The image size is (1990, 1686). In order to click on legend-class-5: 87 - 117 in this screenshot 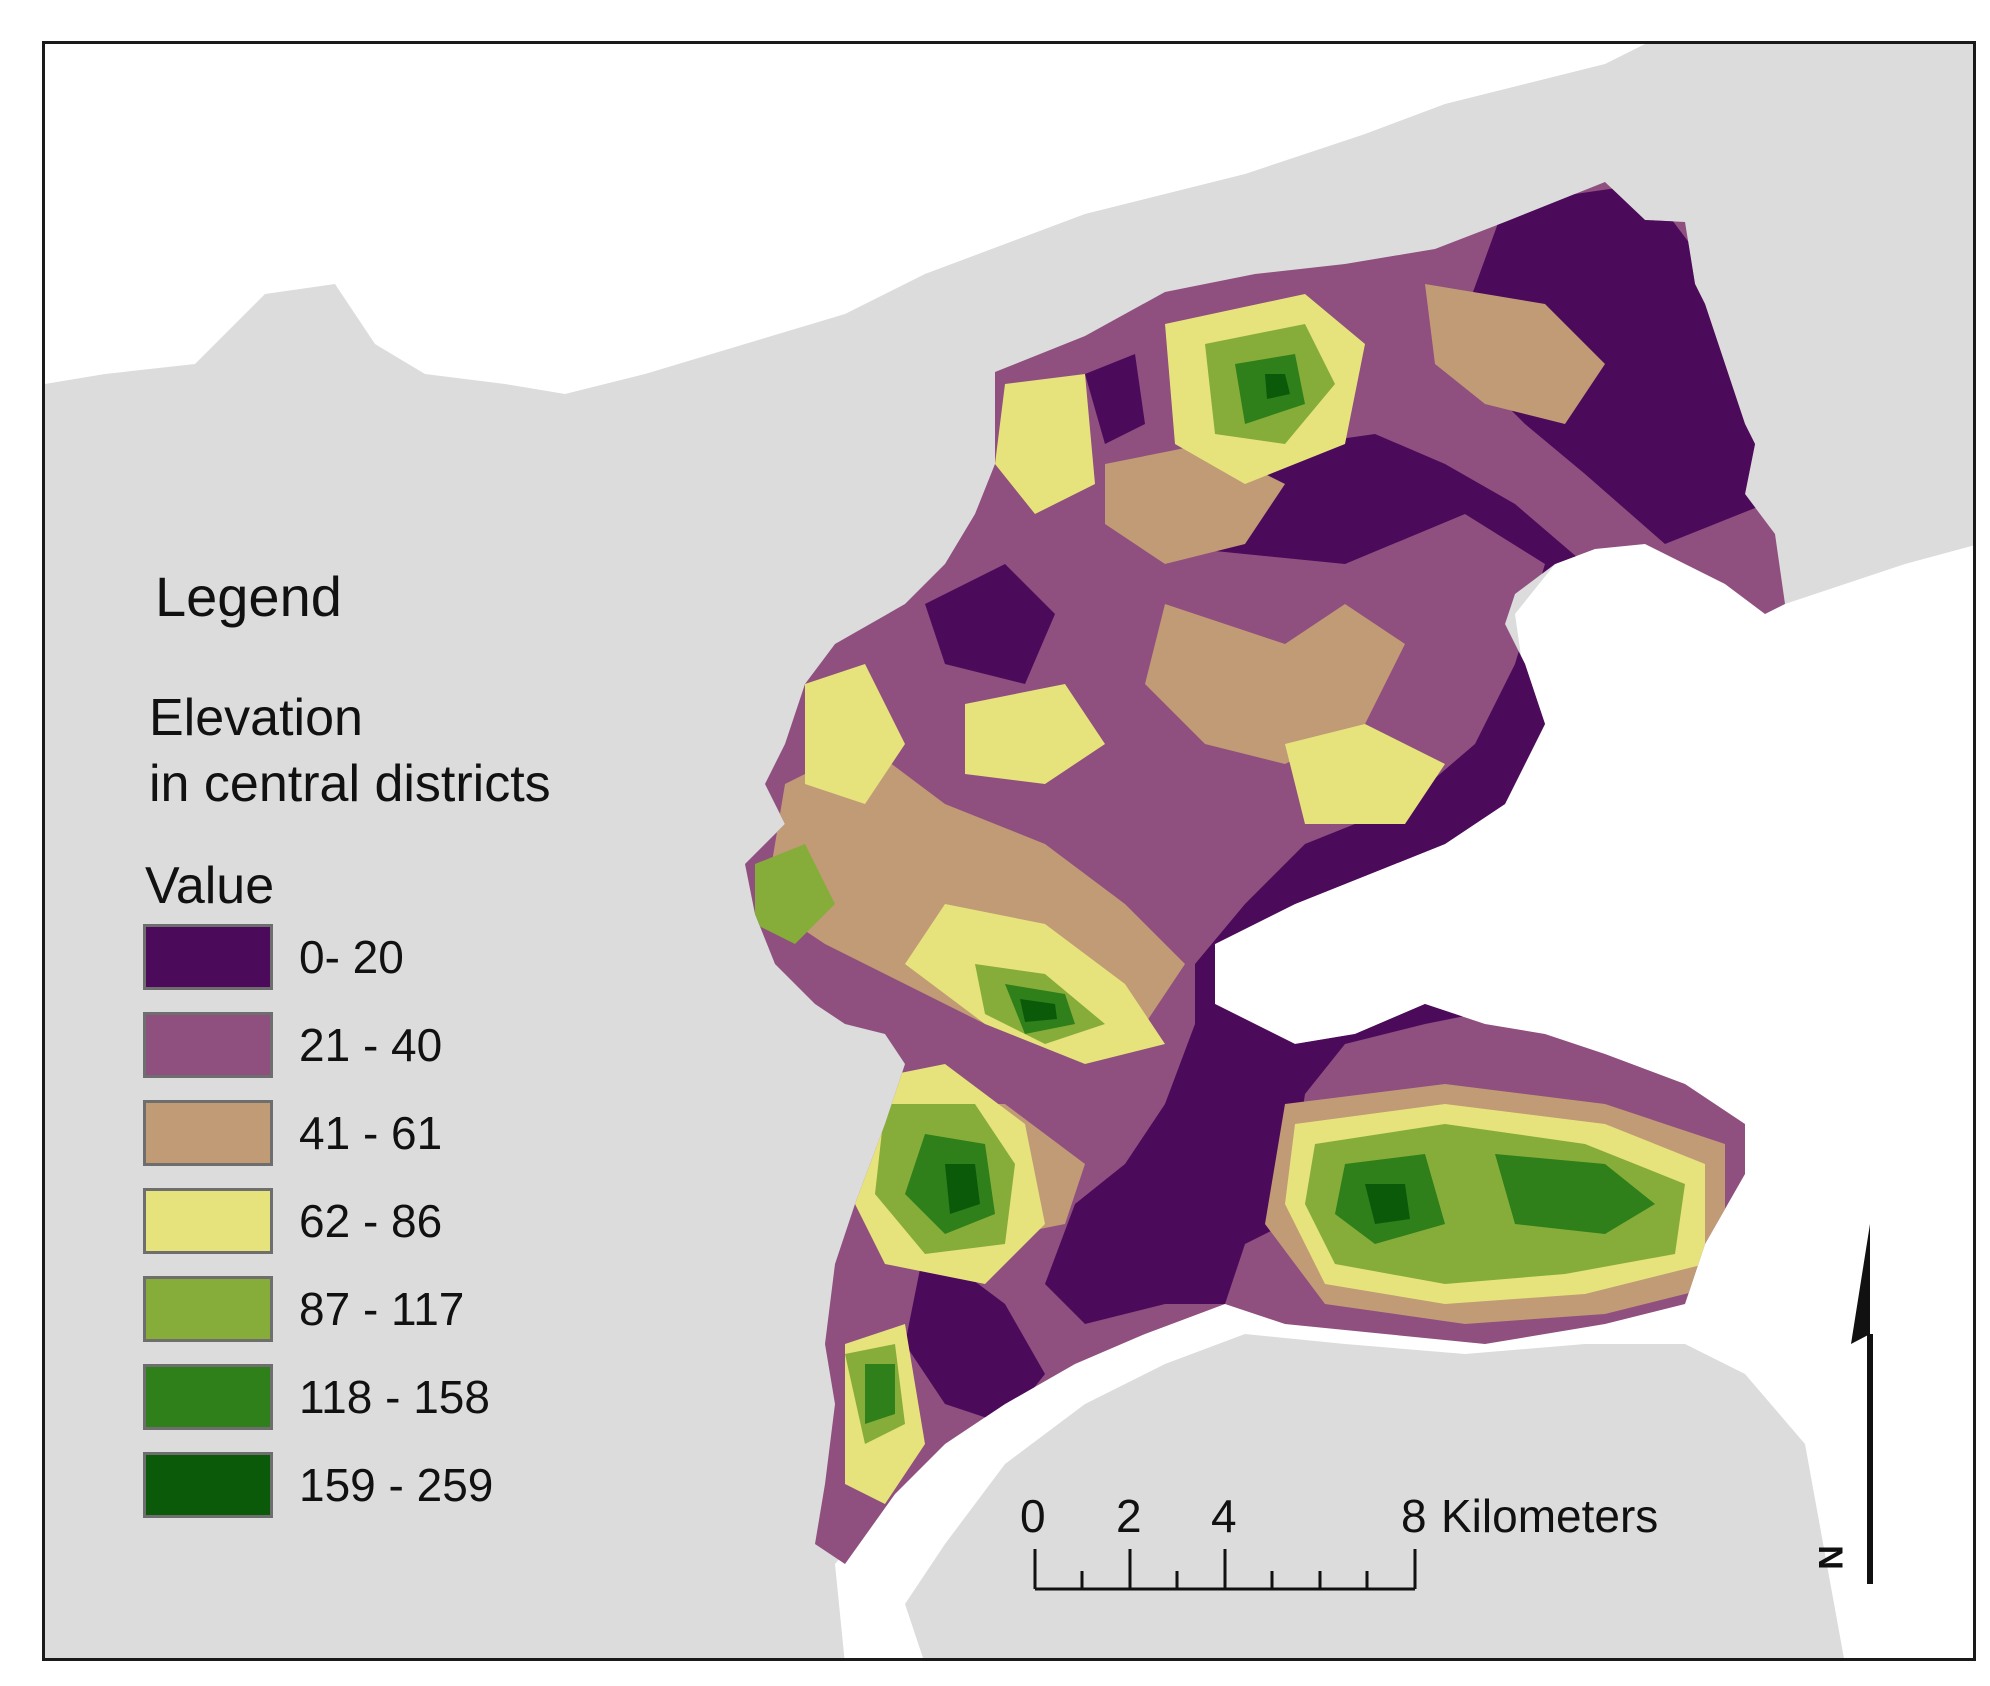, I will do `click(443, 1309)`.